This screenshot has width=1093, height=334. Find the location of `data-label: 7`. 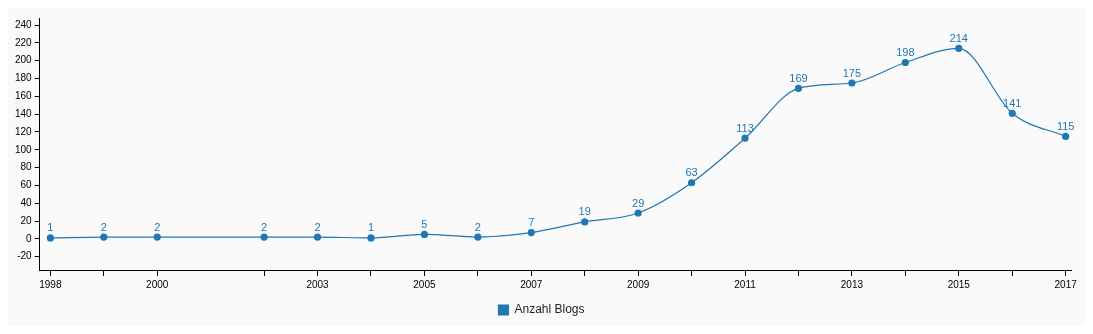

data-label: 7 is located at coordinates (531, 222).